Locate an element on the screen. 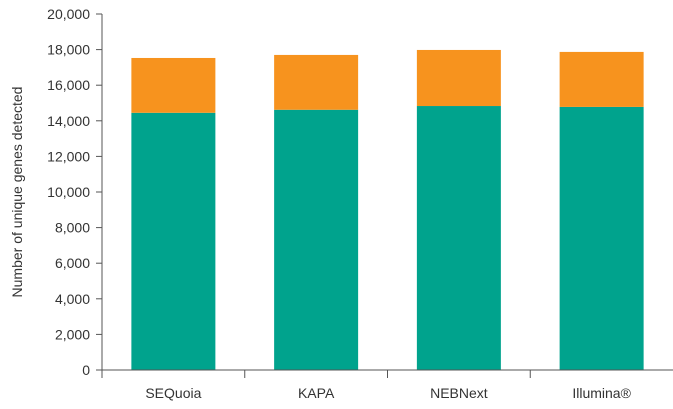  x-category-label: KAPA is located at coordinates (316, 393).